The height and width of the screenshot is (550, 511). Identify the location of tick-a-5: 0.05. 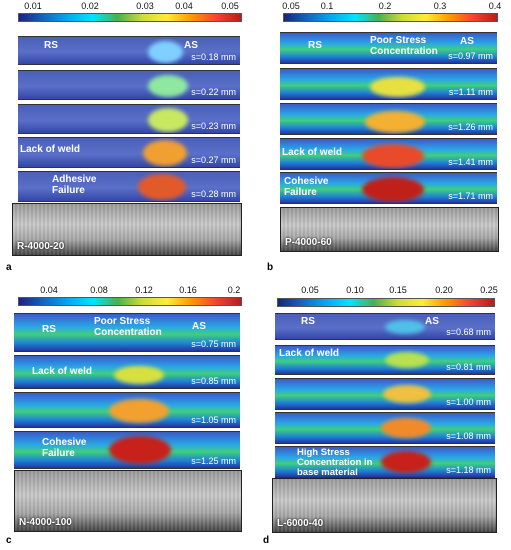
(230, 6).